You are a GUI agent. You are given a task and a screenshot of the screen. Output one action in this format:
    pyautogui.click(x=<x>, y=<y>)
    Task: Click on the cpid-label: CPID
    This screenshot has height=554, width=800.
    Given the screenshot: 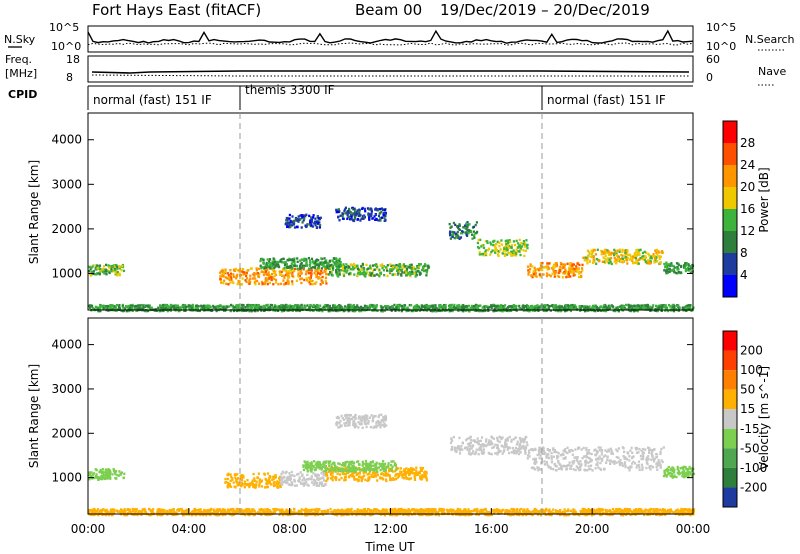 What is the action you would take?
    pyautogui.click(x=22, y=94)
    